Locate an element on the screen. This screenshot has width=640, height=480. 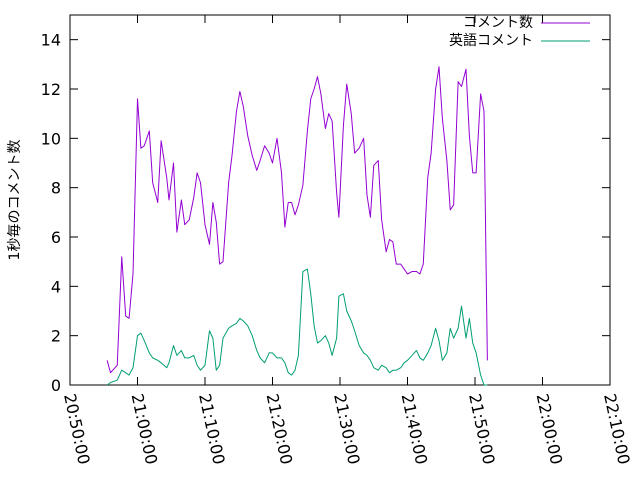
y-tick-label: 4 is located at coordinates (56, 286).